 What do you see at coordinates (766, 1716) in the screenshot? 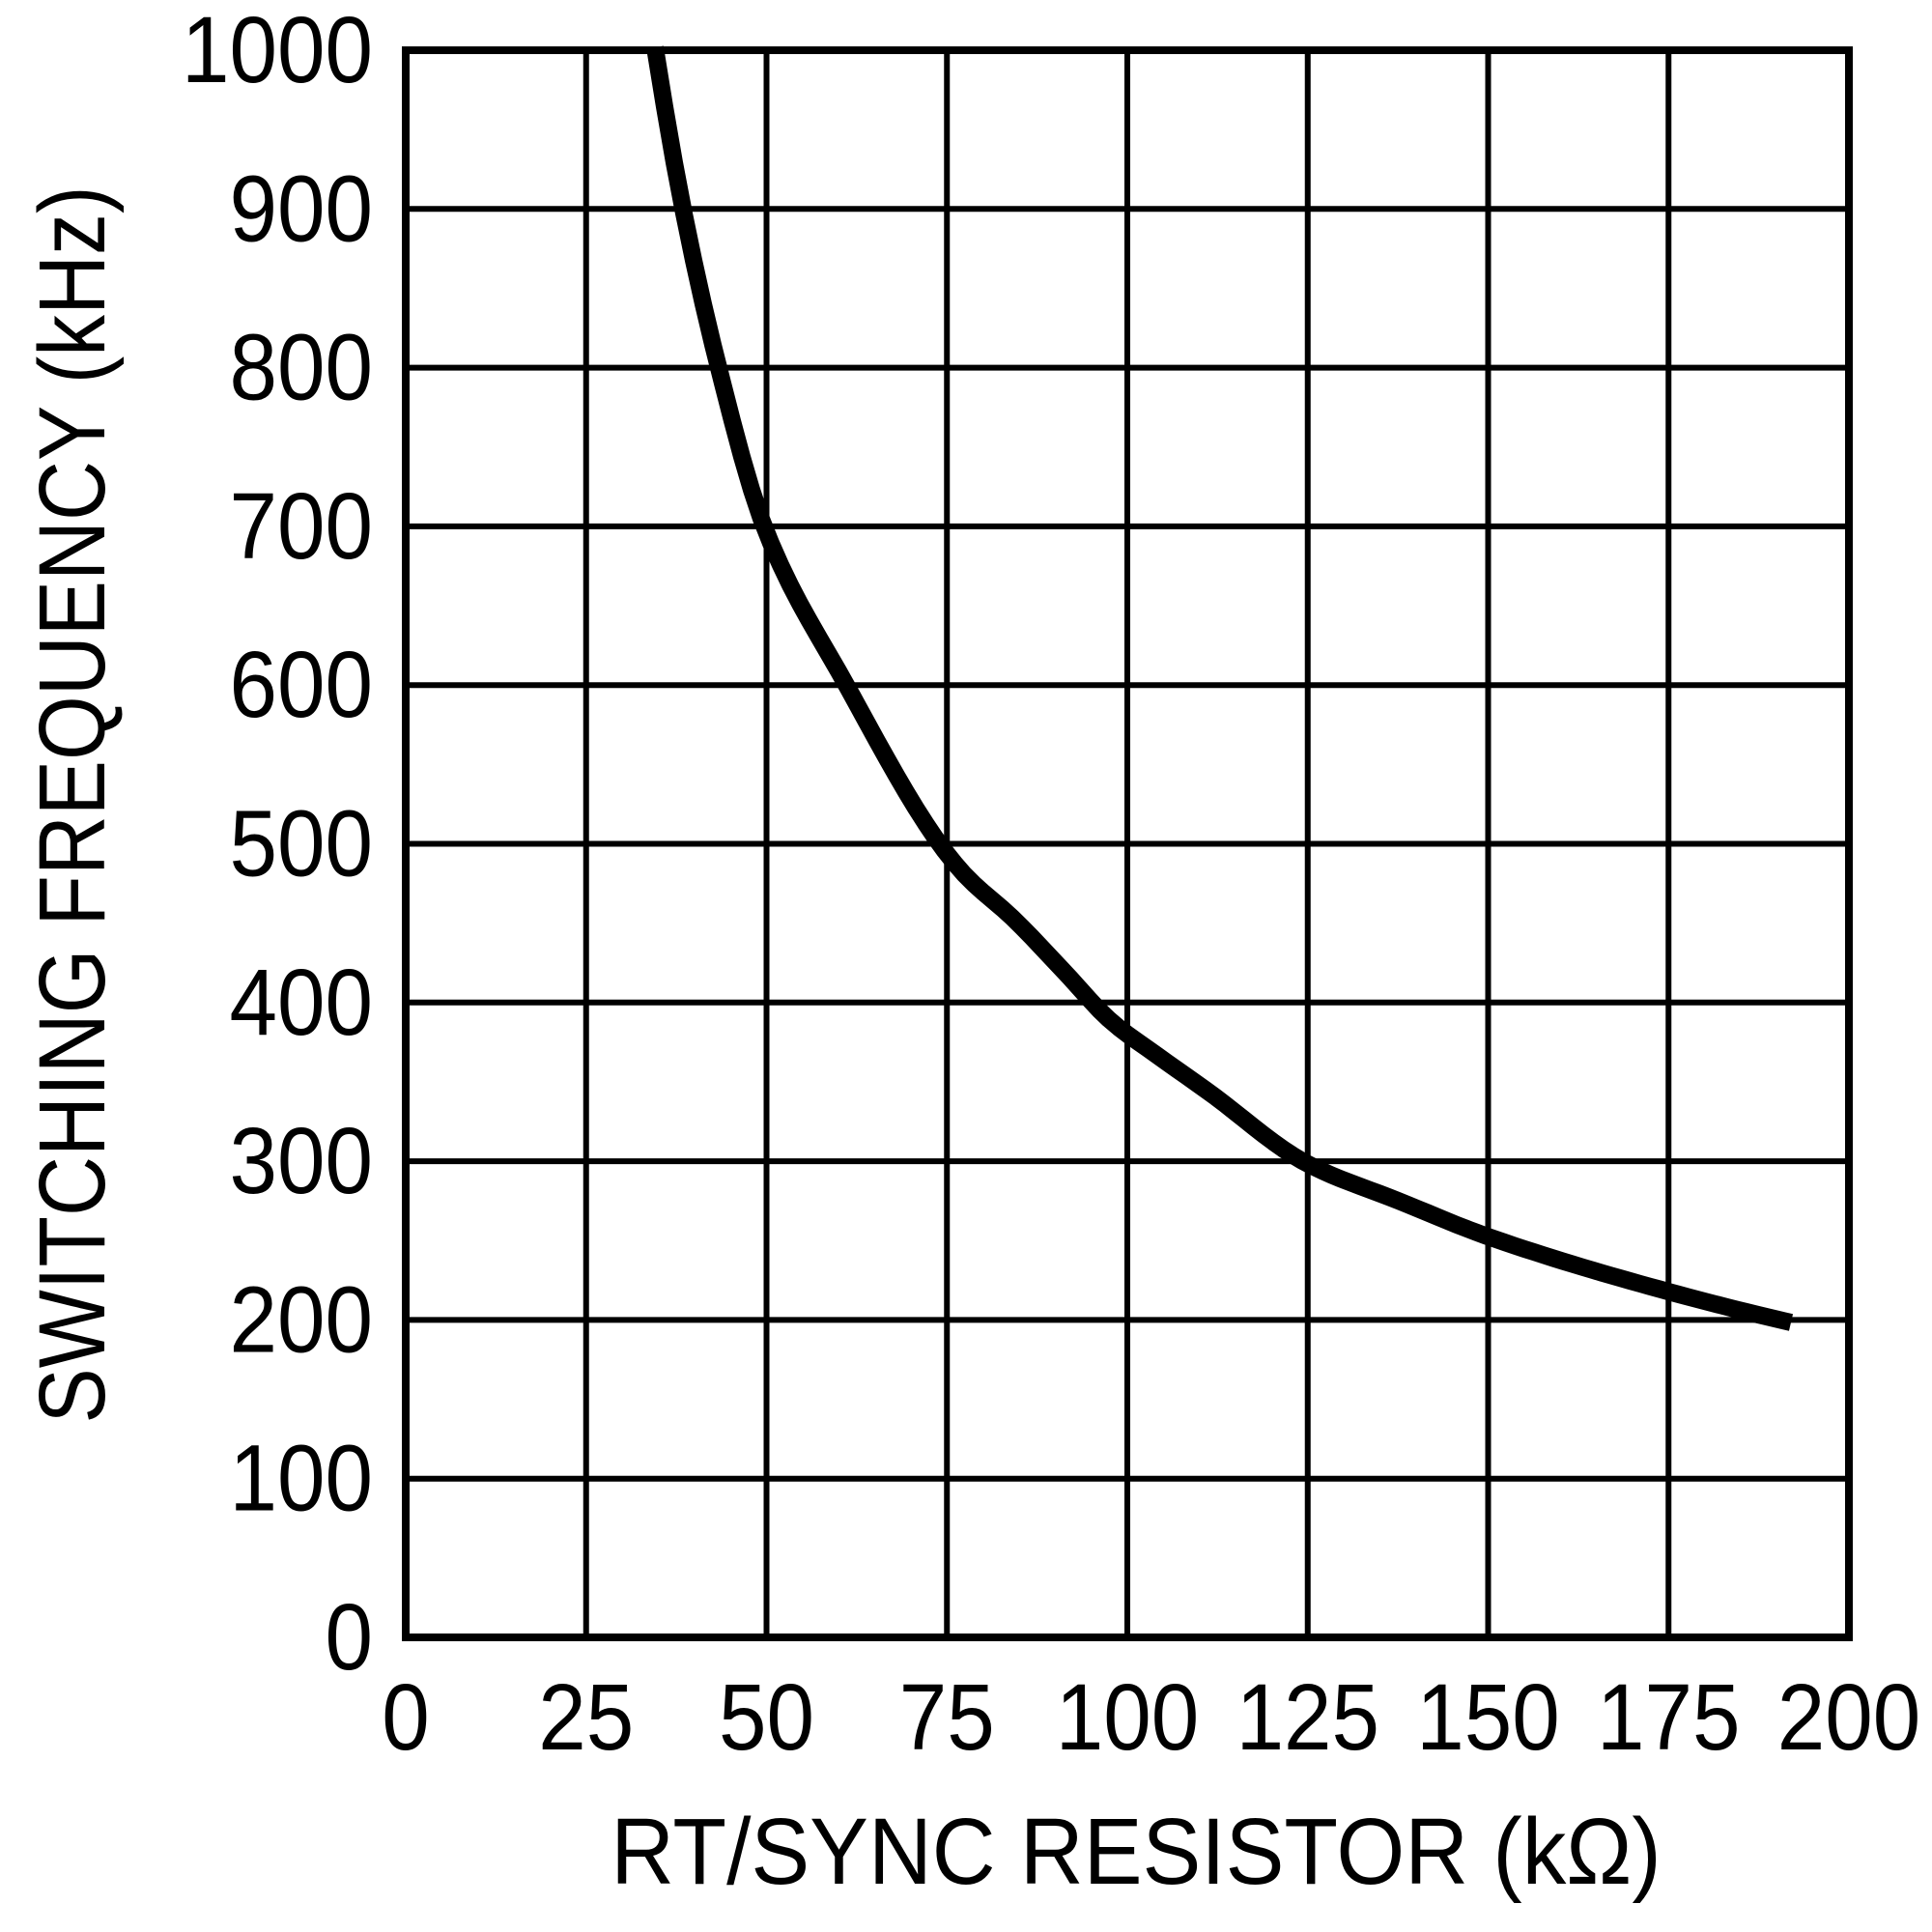
I see `svg-text: 50` at bounding box center [766, 1716].